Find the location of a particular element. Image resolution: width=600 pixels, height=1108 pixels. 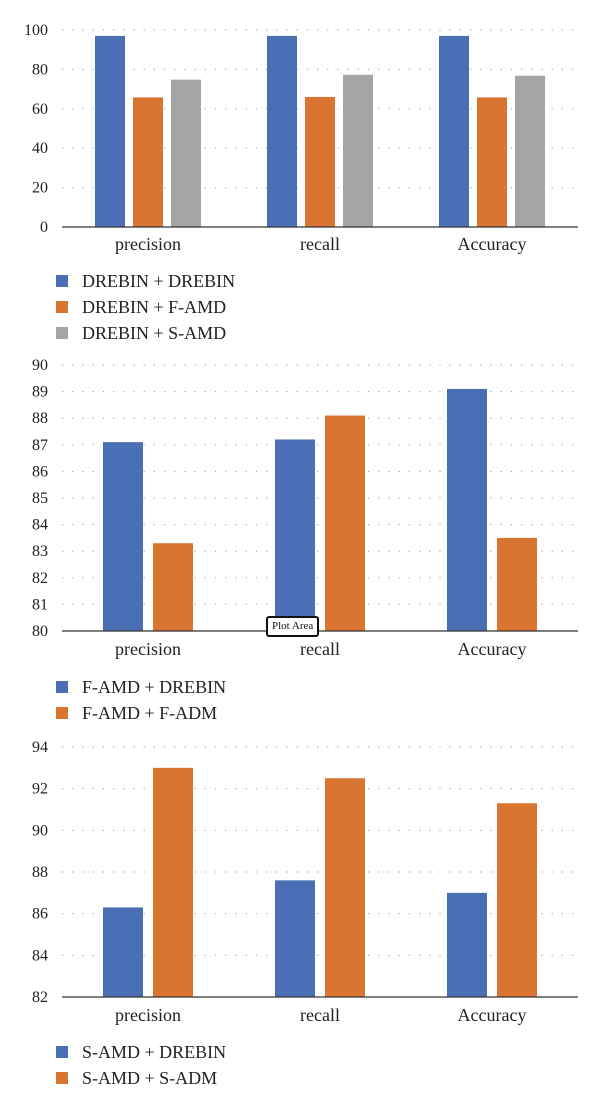

legend-item: DREBIN + DREBIN is located at coordinates (145, 281).